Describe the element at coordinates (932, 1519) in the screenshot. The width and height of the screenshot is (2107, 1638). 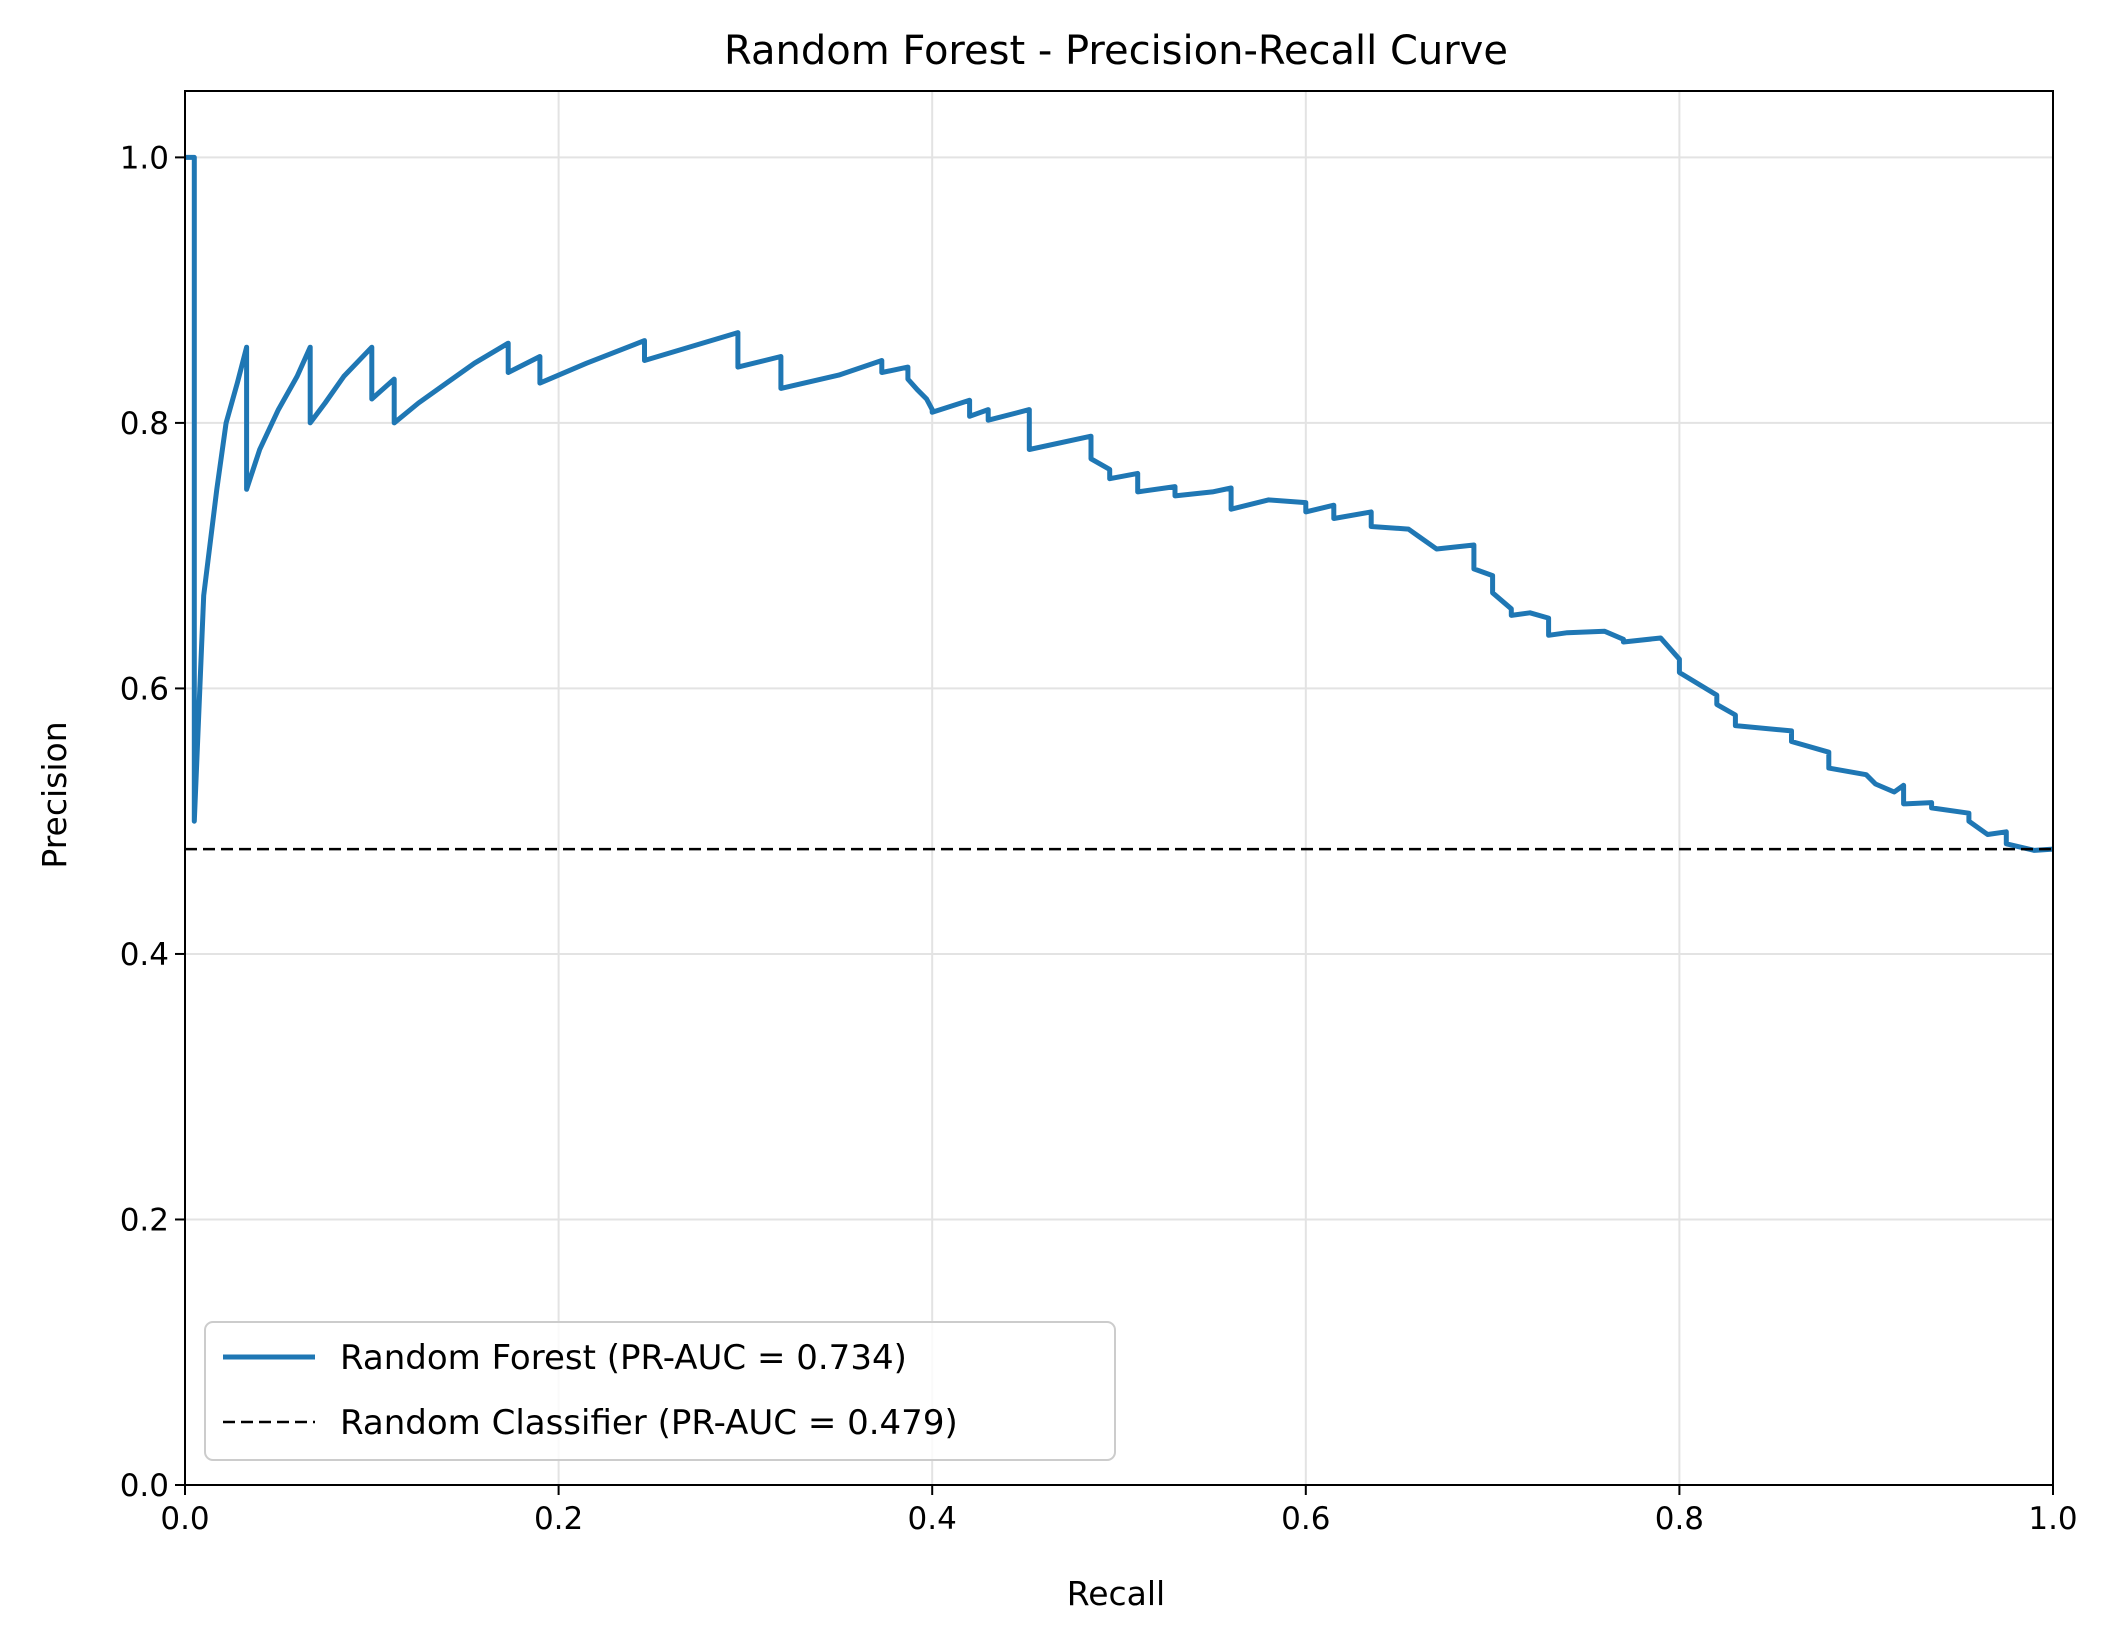
I see `x-tick-label: 0.4` at that location.